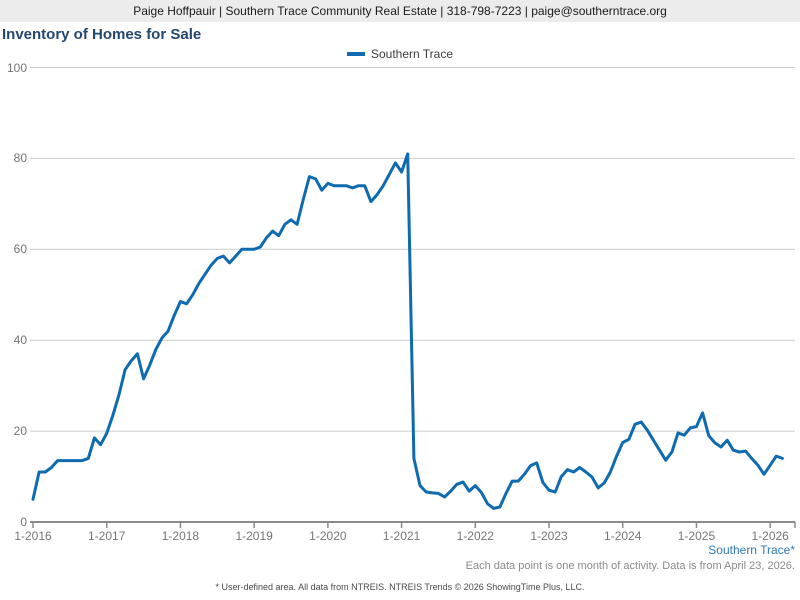  What do you see at coordinates (33, 536) in the screenshot?
I see `x-axis-tick-label: 1-2016` at bounding box center [33, 536].